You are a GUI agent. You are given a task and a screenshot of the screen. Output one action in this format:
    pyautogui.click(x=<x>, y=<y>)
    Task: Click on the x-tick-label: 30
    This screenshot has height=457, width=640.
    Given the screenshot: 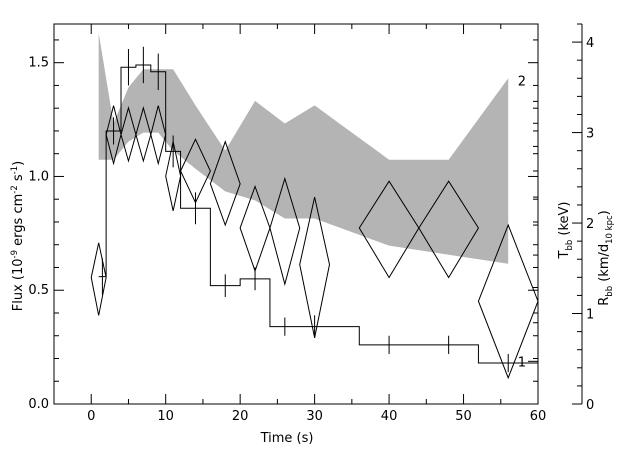 What is the action you would take?
    pyautogui.click(x=314, y=416)
    